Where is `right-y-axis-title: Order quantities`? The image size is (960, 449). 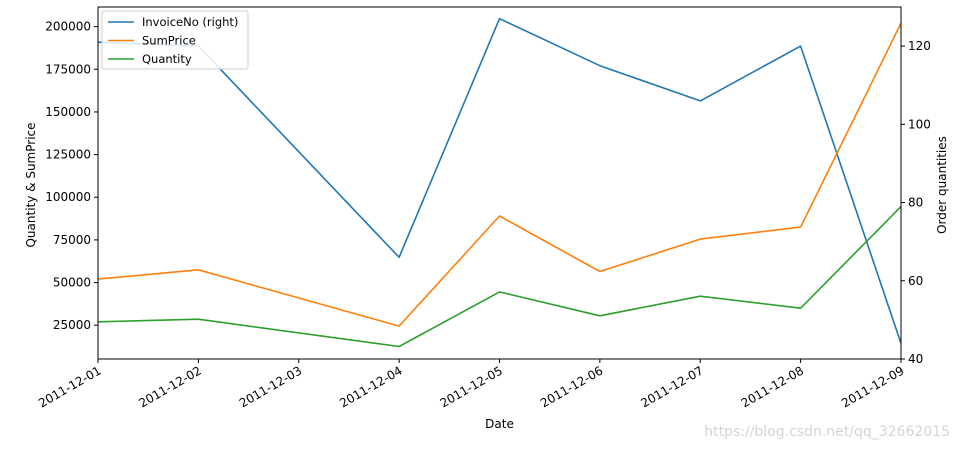
right-y-axis-title: Order quantities is located at coordinates (942, 185).